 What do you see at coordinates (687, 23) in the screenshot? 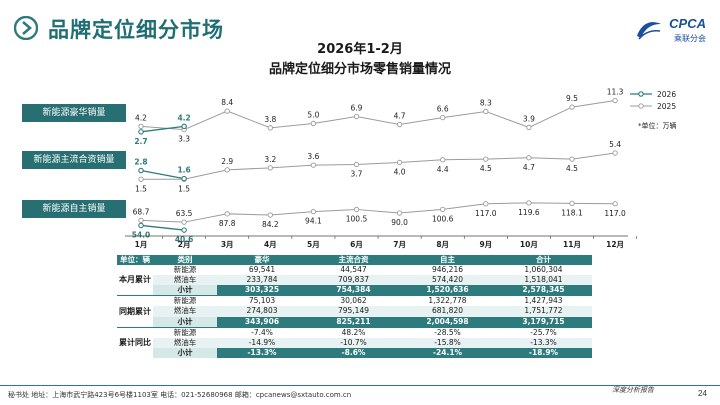
I see `logo-main-text: CPCA` at bounding box center [687, 23].